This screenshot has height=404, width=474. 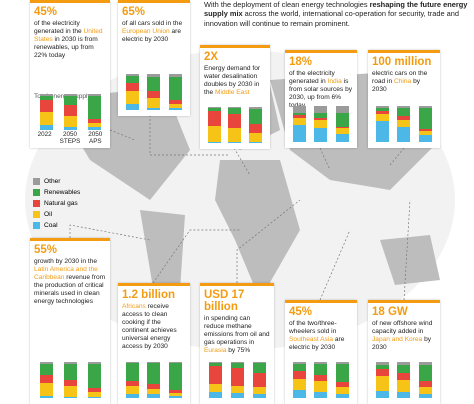 What do you see at coordinates (36, 225) in the screenshot?
I see `legend-swatch` at bounding box center [36, 225].